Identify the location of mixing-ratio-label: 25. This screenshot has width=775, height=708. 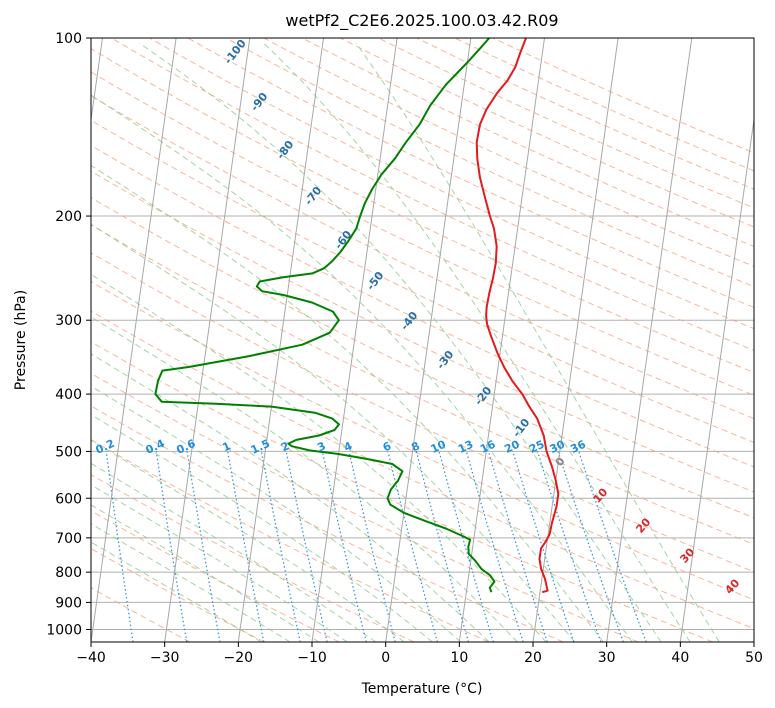
(536, 447).